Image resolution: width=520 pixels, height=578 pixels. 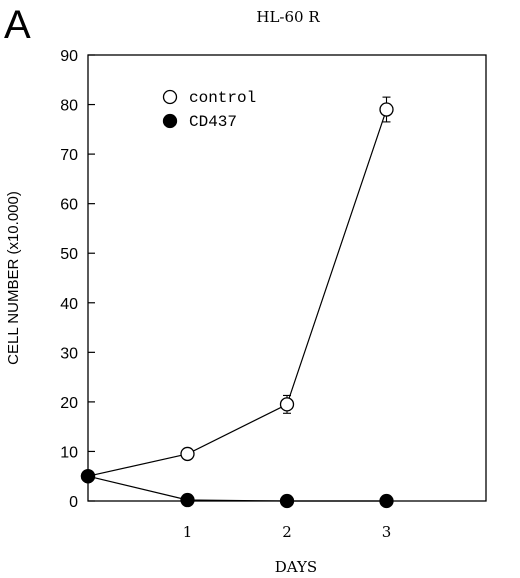 I want to click on x-tick-label: 2, so click(x=287, y=532).